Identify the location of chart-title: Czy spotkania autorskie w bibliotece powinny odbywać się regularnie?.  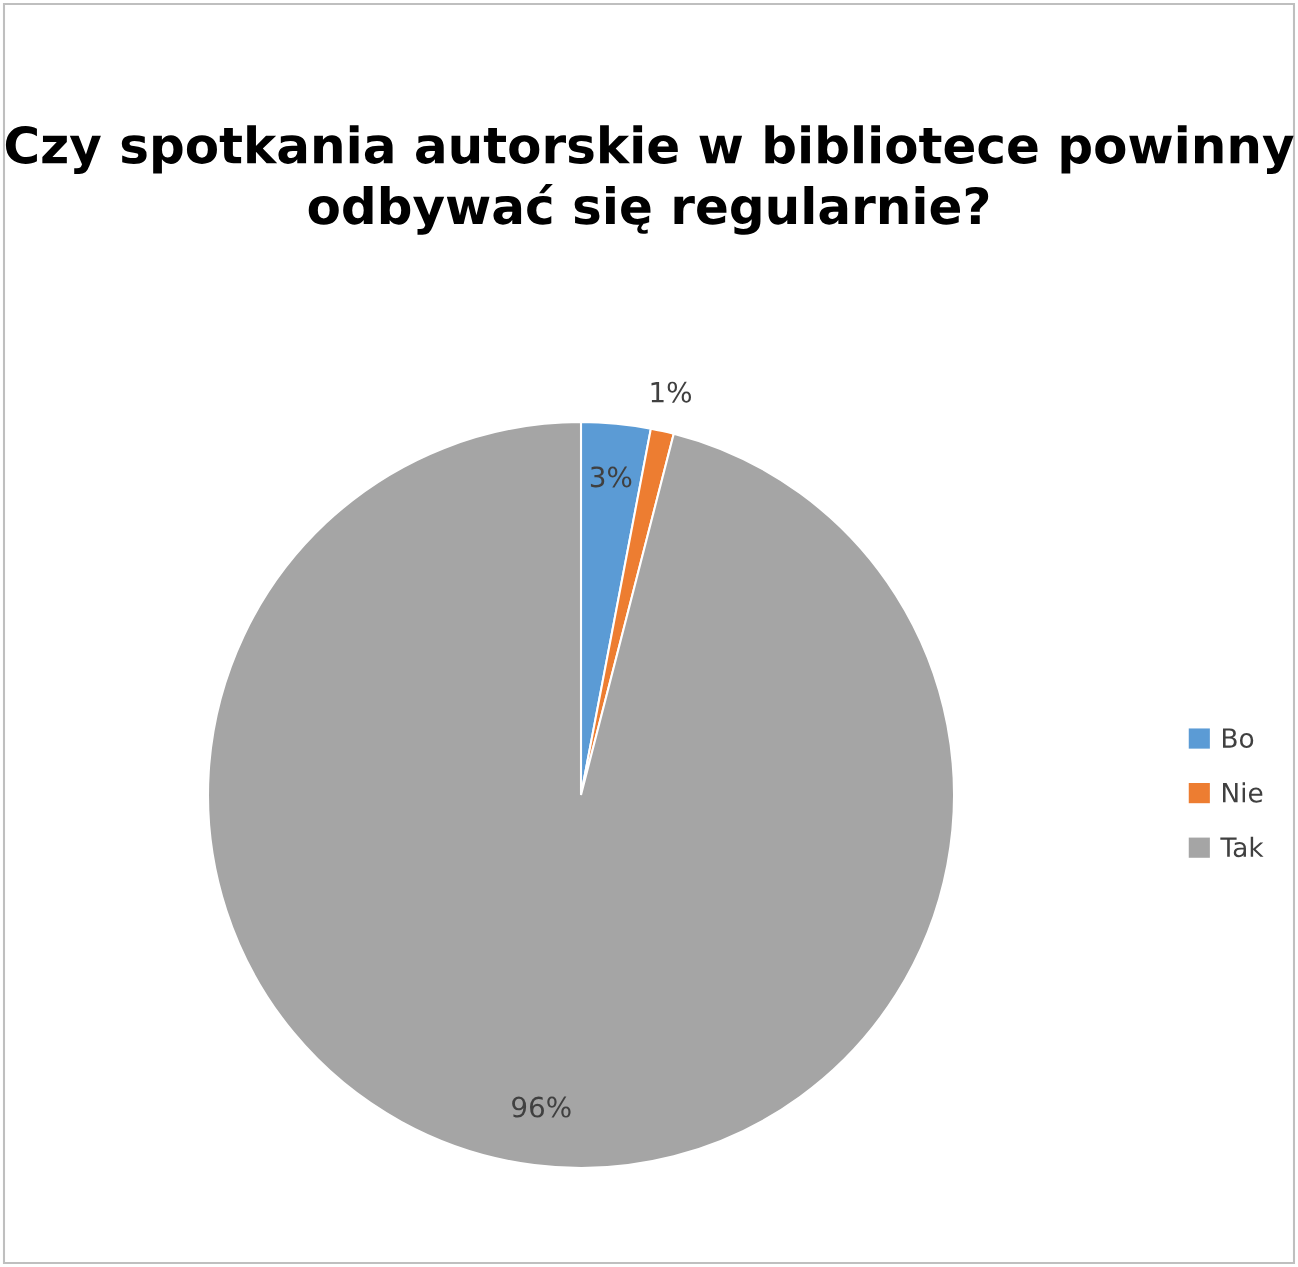
(649, 180).